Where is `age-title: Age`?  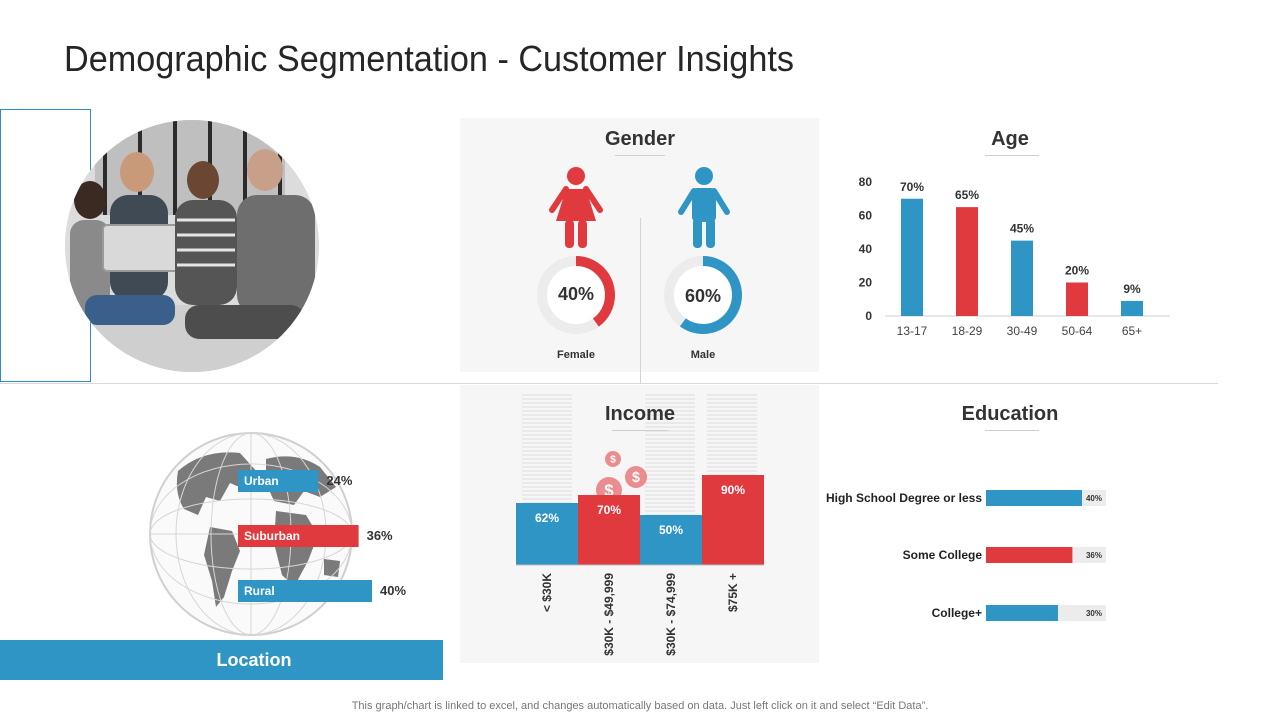 age-title: Age is located at coordinates (1010, 139).